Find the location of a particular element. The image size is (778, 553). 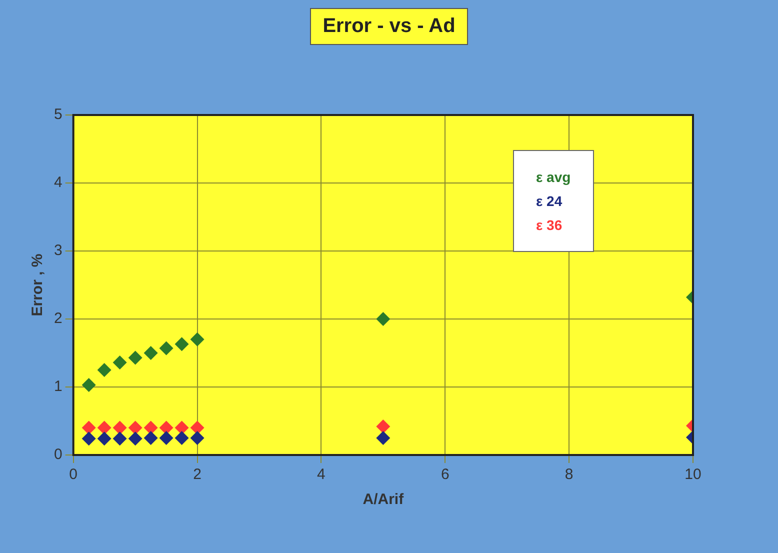

legend: ε avg ε 24 ε 36 is located at coordinates (553, 201).